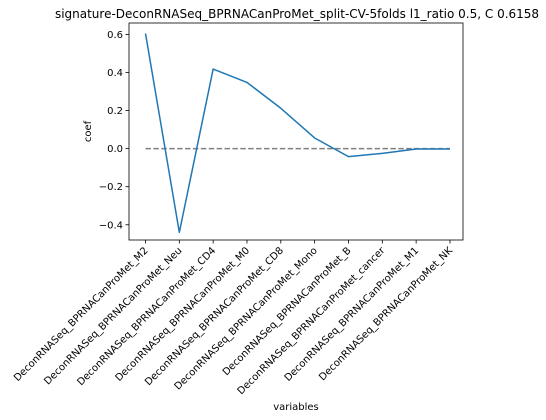  Describe the element at coordinates (115, 111) in the screenshot. I see `y-tick-label: 0.2` at that location.